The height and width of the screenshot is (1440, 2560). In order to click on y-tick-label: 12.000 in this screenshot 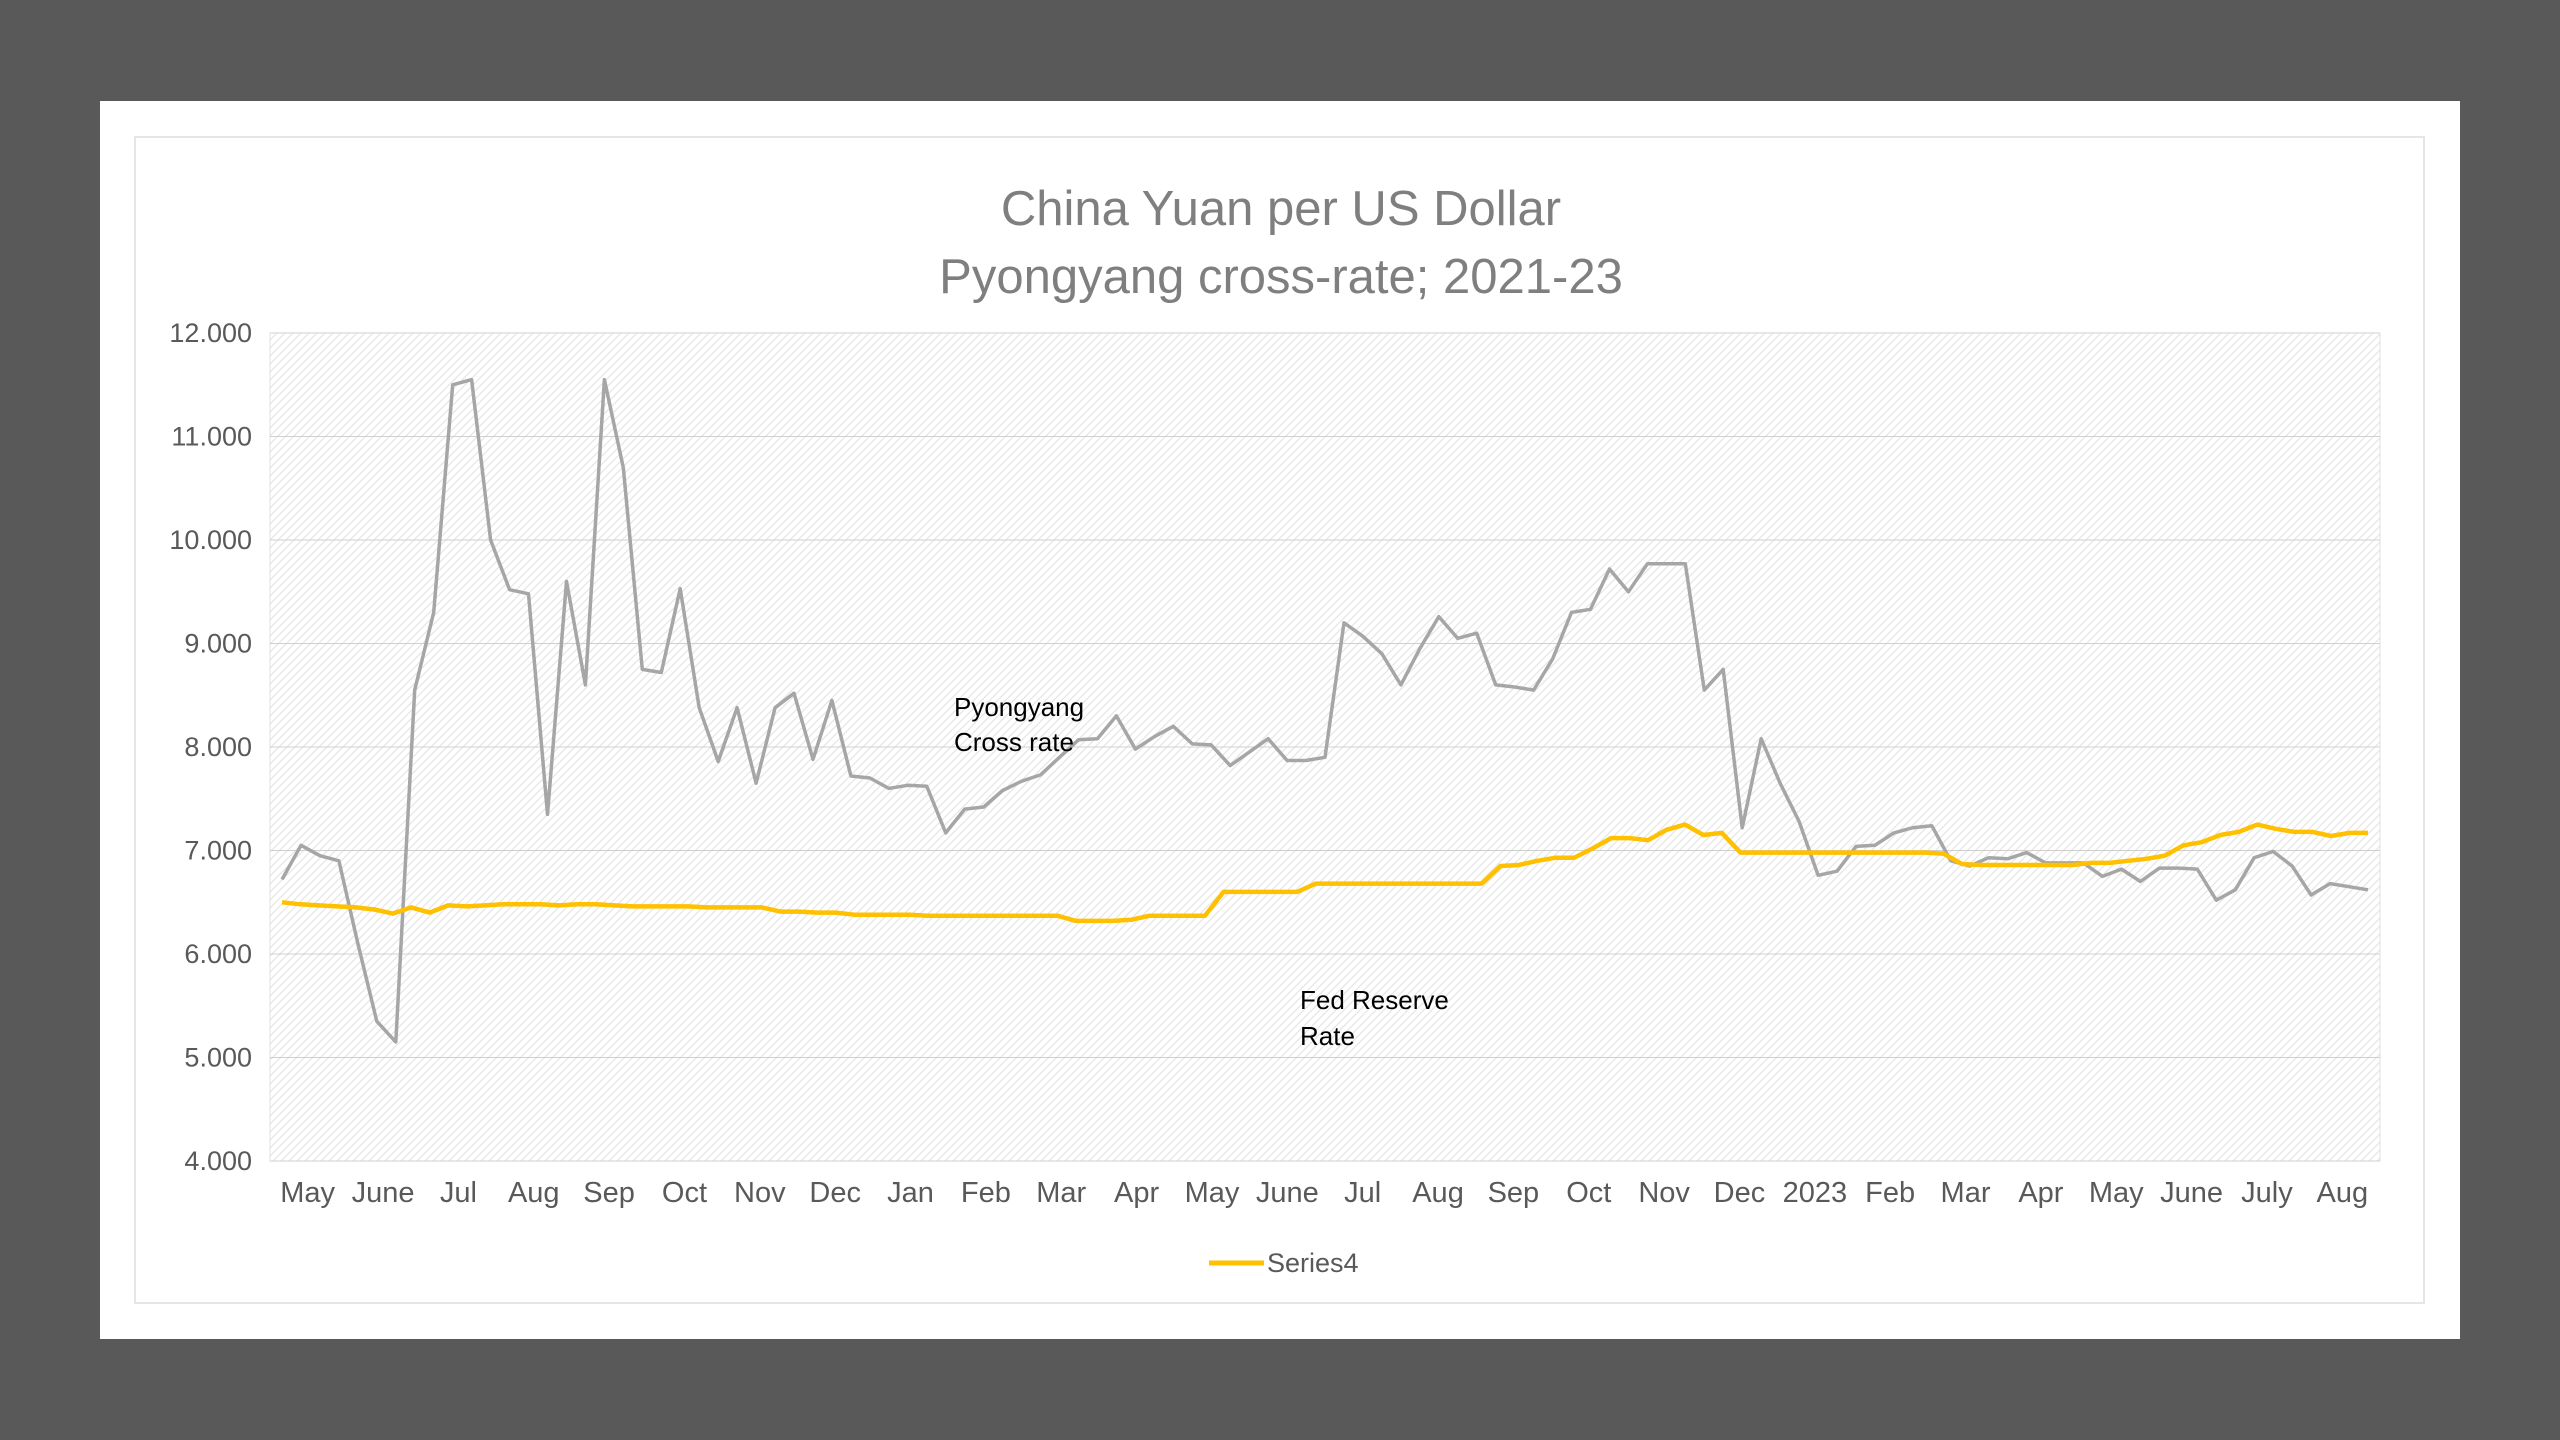, I will do `click(210, 333)`.